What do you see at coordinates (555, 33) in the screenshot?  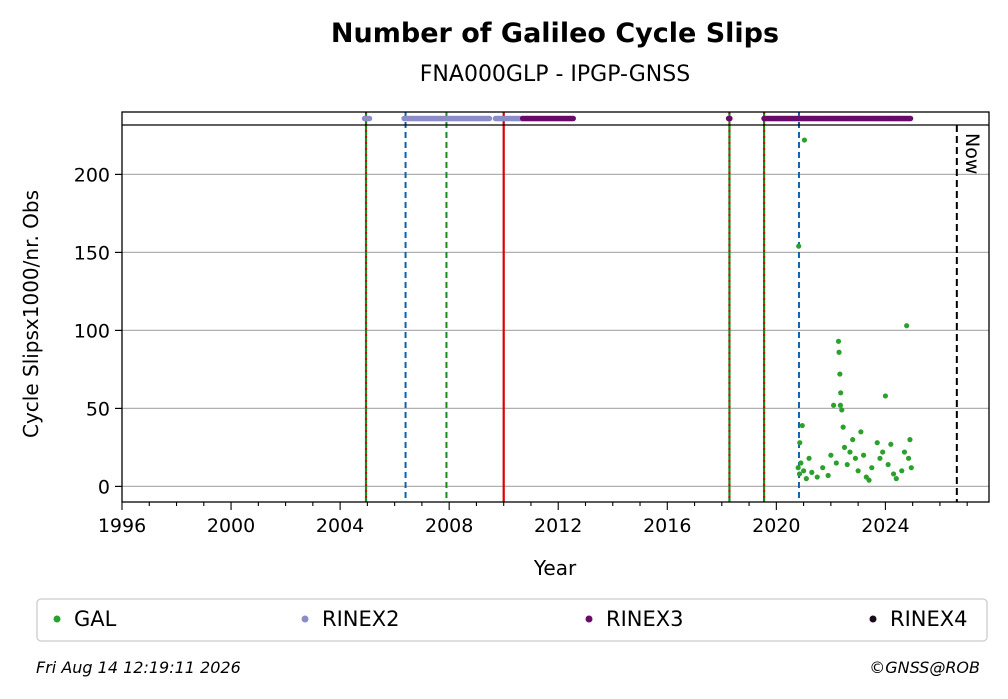 I see `chart-title: Number of Galileo Cycle Slips` at bounding box center [555, 33].